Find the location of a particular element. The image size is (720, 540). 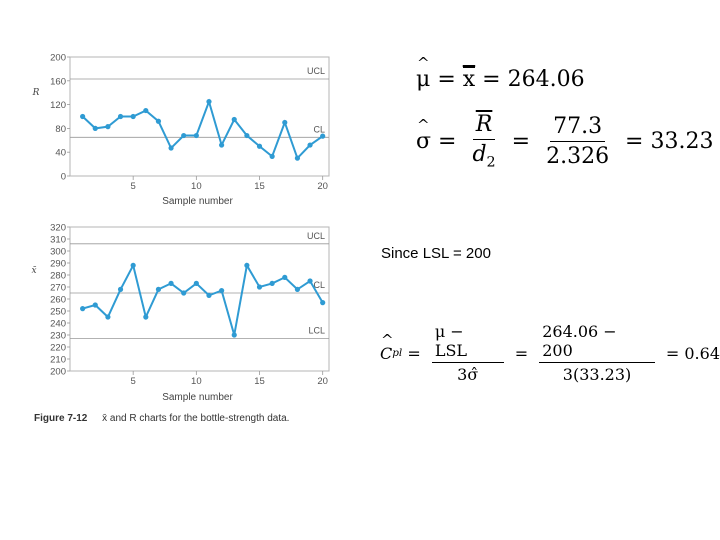

y-tick-label: 240 is located at coordinates (58, 324).